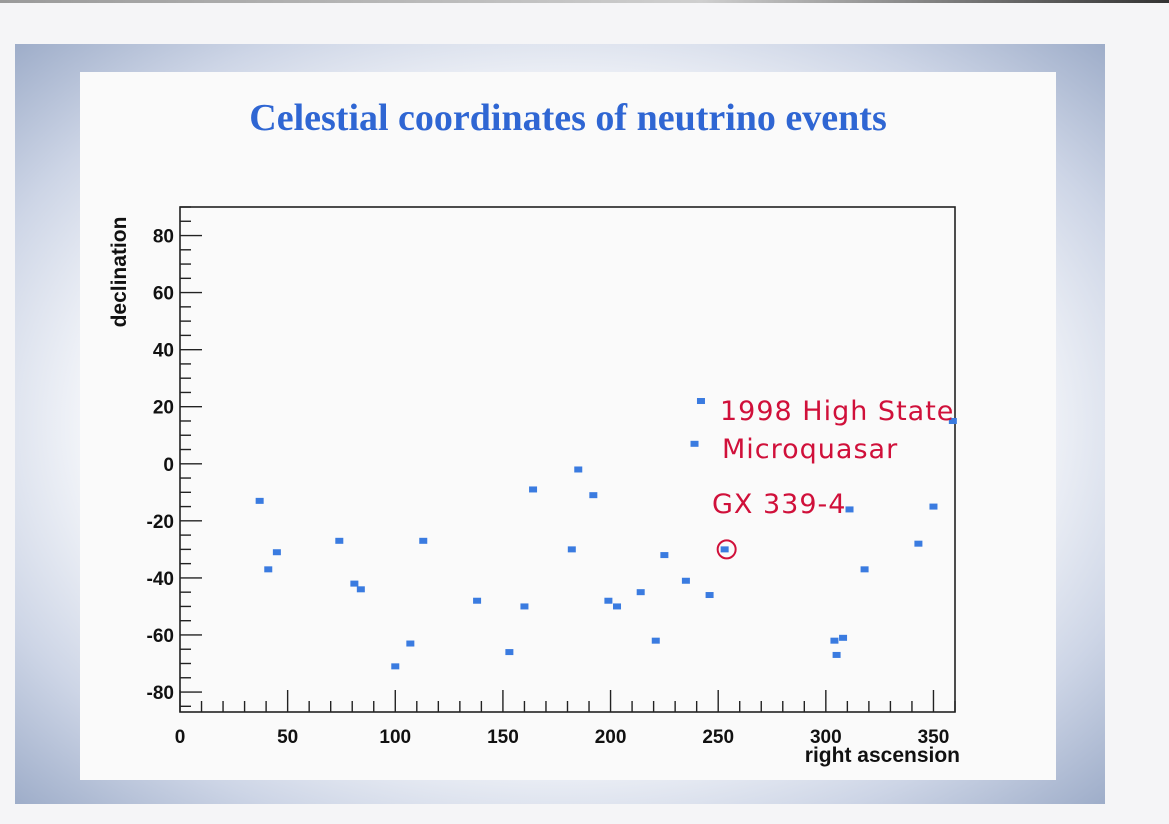 The height and width of the screenshot is (824, 1169). What do you see at coordinates (160, 636) in the screenshot?
I see `y-tick-label: -60` at bounding box center [160, 636].